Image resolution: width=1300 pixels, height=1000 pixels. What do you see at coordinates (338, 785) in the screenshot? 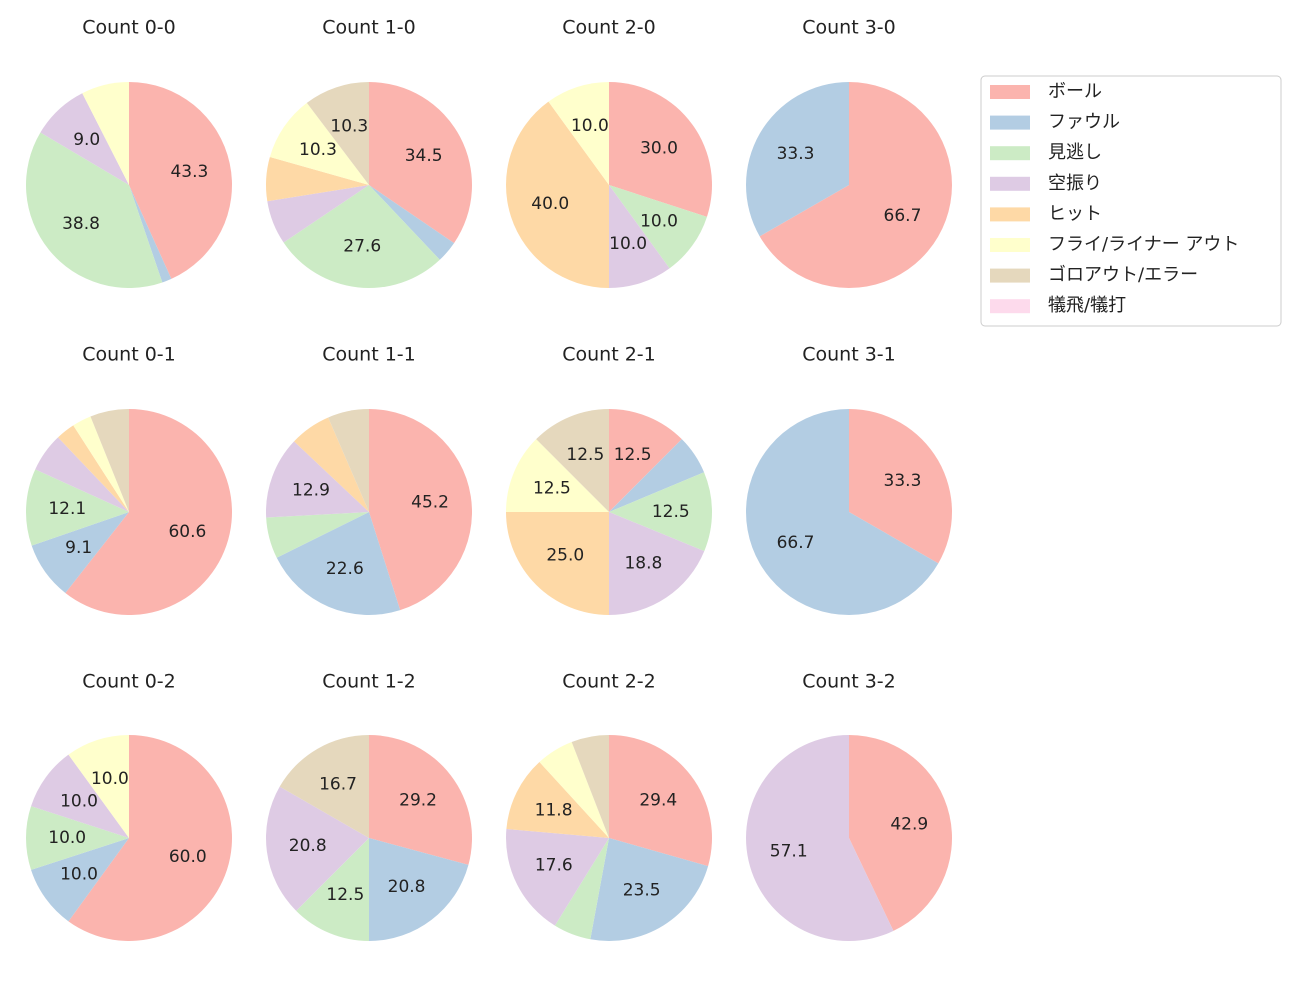
I see `slice-label: 16.7` at bounding box center [338, 785].